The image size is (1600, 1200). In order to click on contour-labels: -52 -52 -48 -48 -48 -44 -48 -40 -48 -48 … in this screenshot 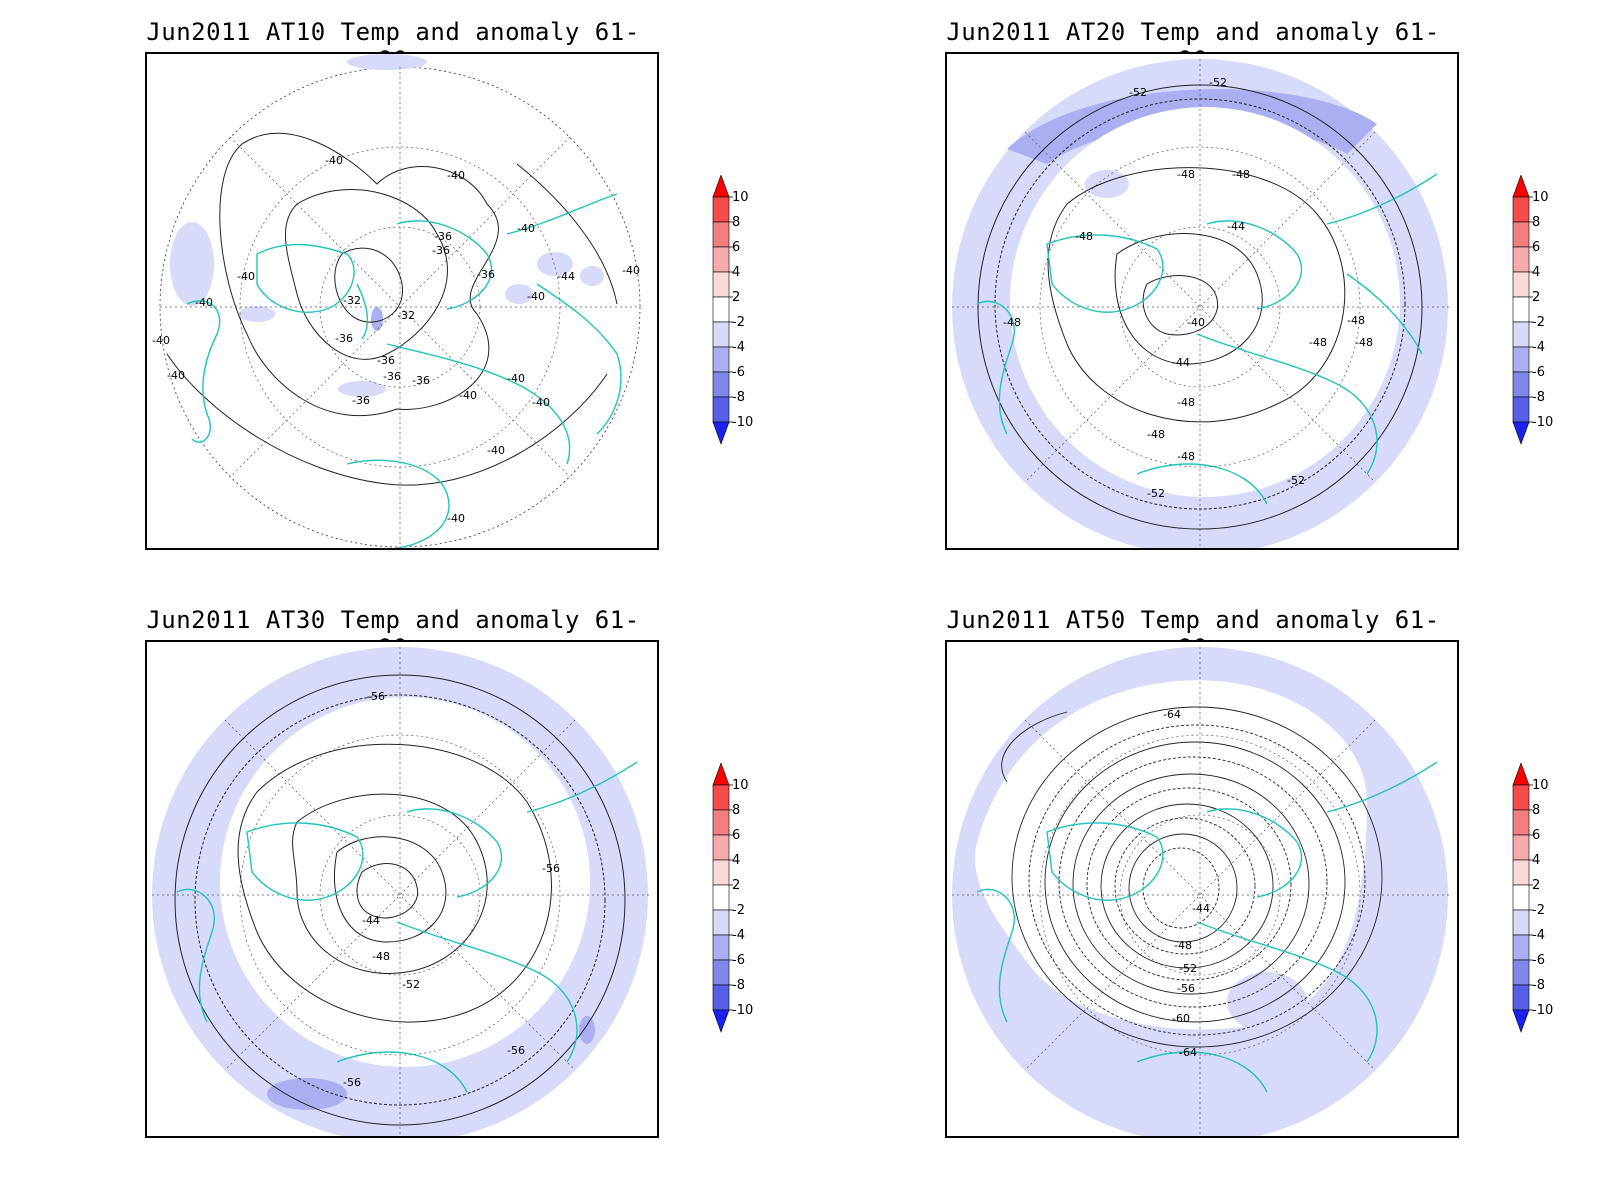, I will do `click(1188, 288)`.